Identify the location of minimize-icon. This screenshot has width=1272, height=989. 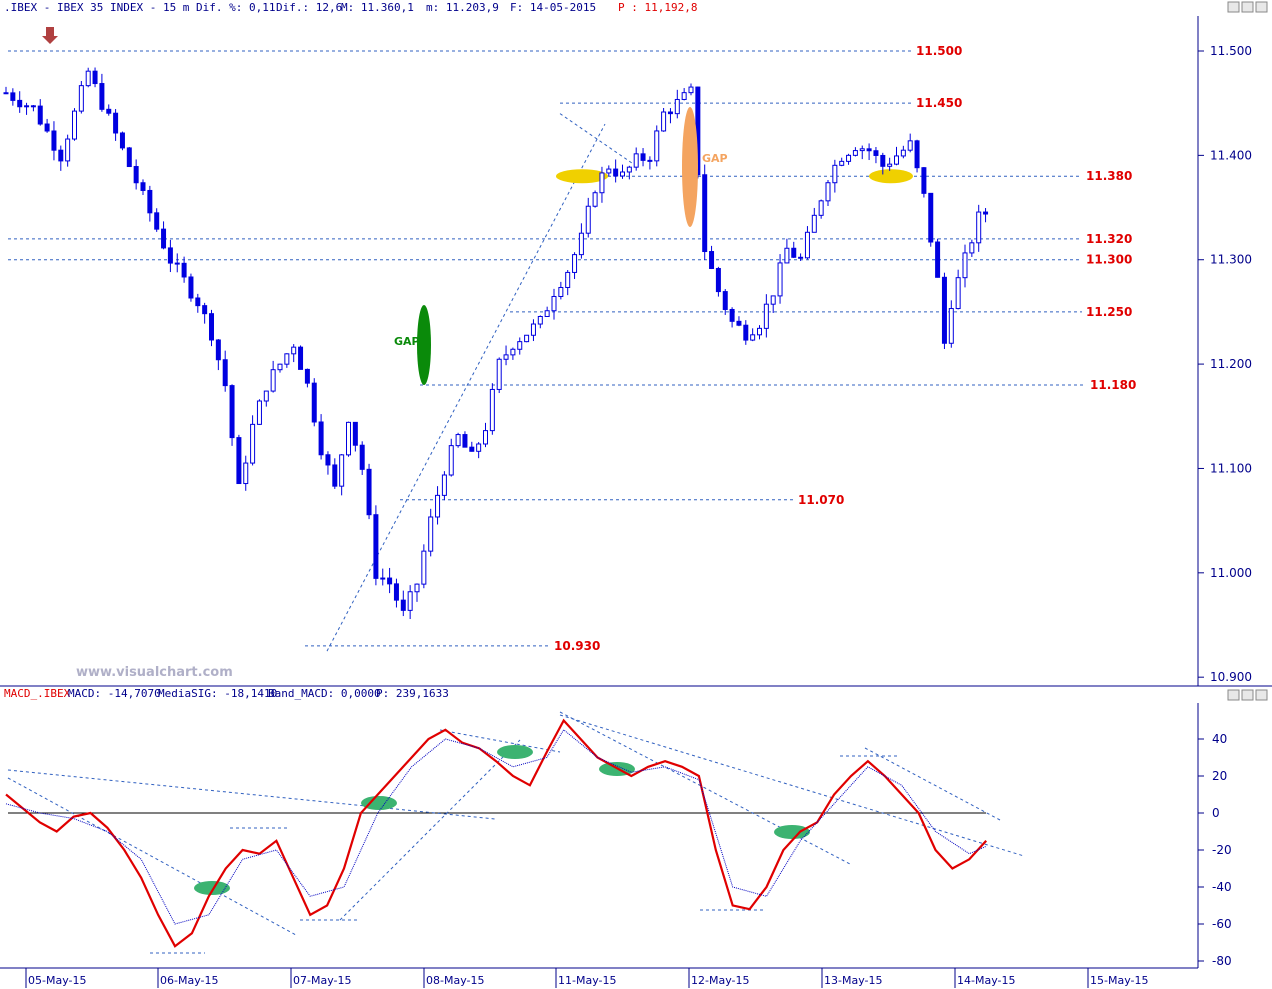
(1233, 7).